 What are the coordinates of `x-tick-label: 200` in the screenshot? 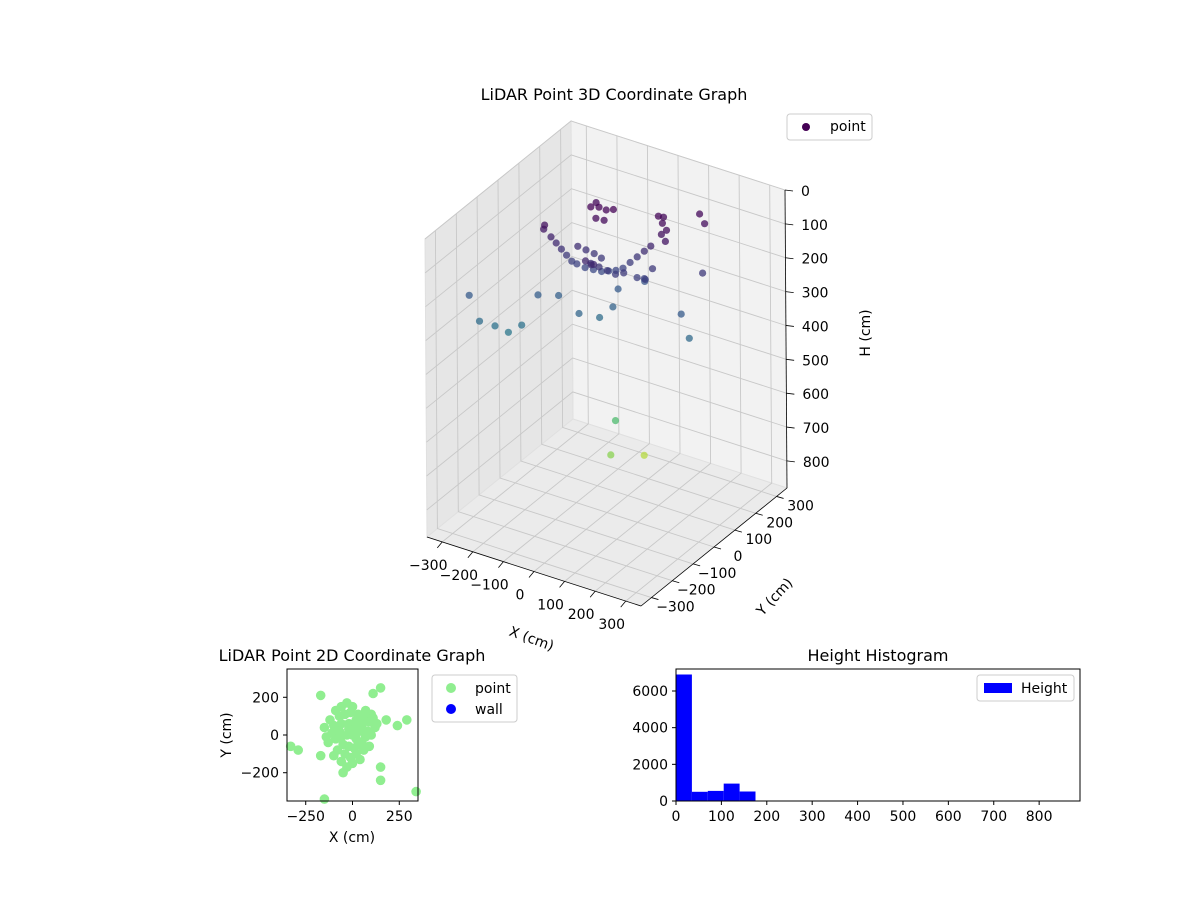 It's located at (766, 817).